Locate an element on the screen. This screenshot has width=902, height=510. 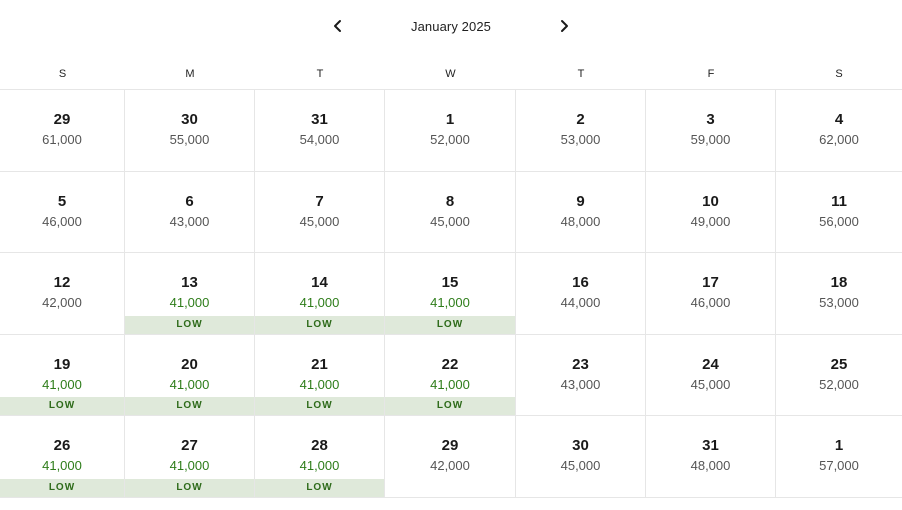
day-number: 7 is located at coordinates (319, 201).